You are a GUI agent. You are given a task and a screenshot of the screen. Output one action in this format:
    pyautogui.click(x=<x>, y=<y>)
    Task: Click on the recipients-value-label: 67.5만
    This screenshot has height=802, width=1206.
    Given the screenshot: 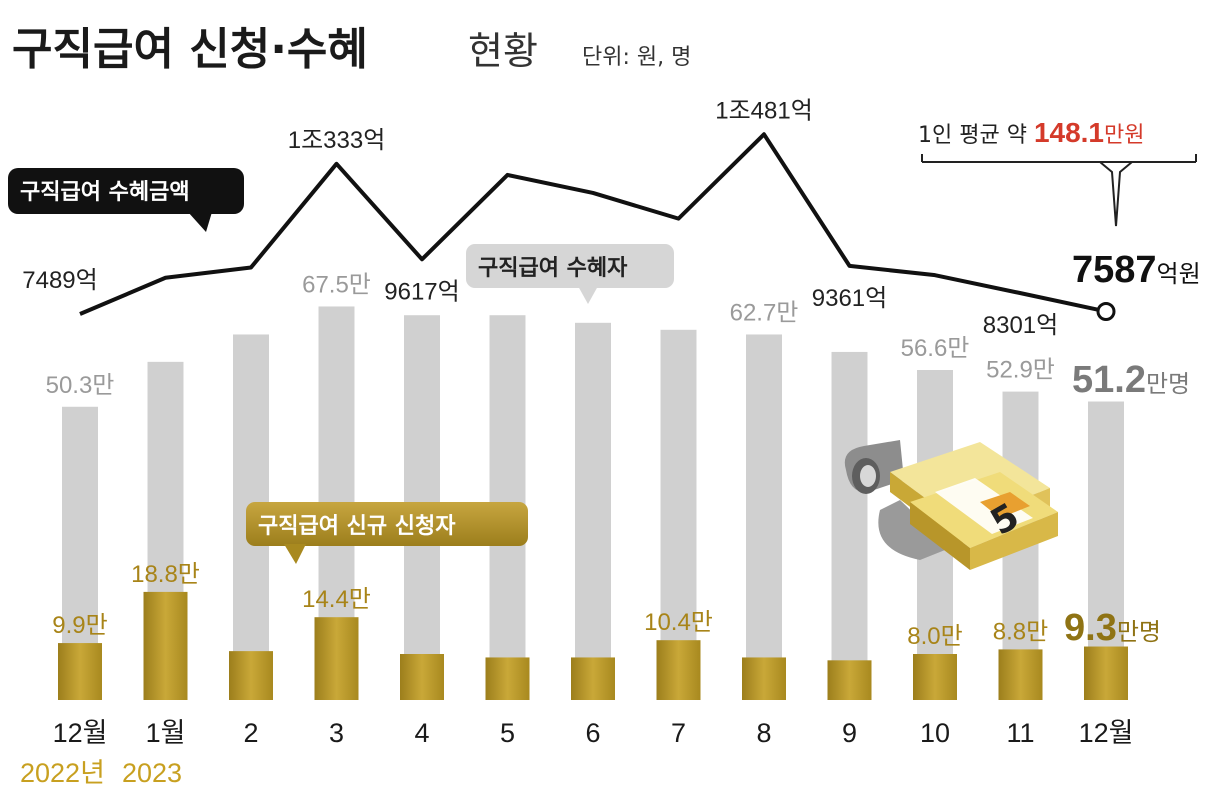 What is the action you would take?
    pyautogui.click(x=336, y=284)
    